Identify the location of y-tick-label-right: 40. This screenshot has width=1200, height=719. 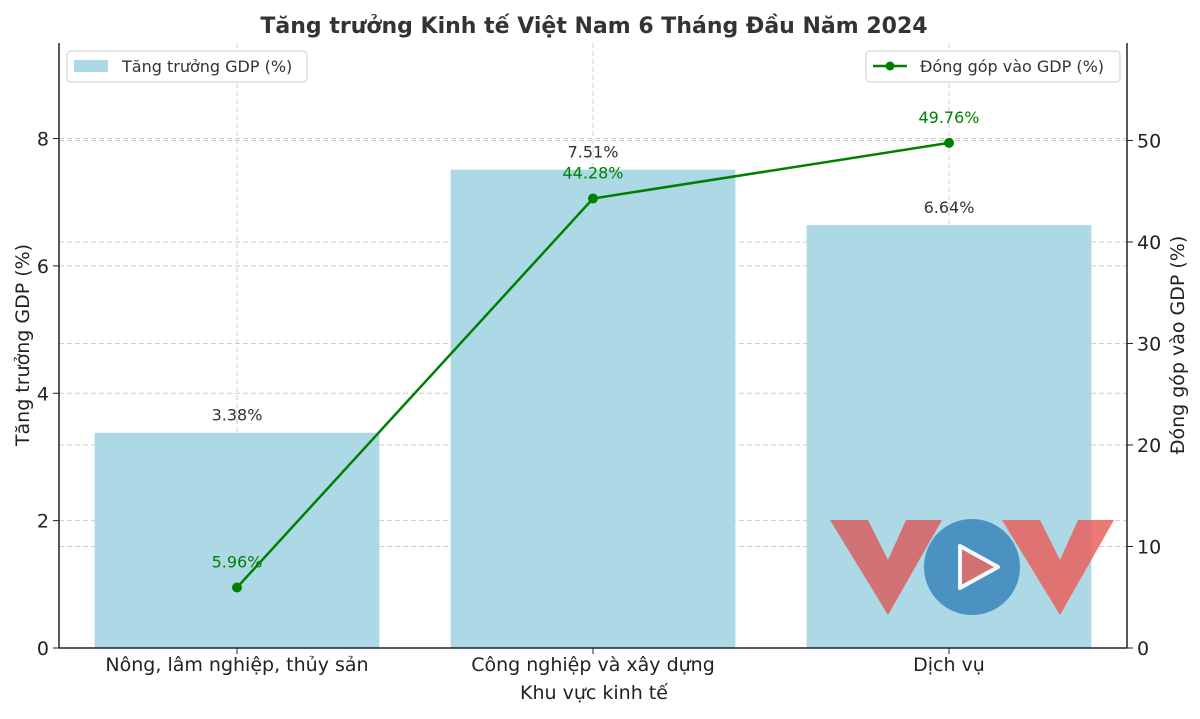
(1149, 243).